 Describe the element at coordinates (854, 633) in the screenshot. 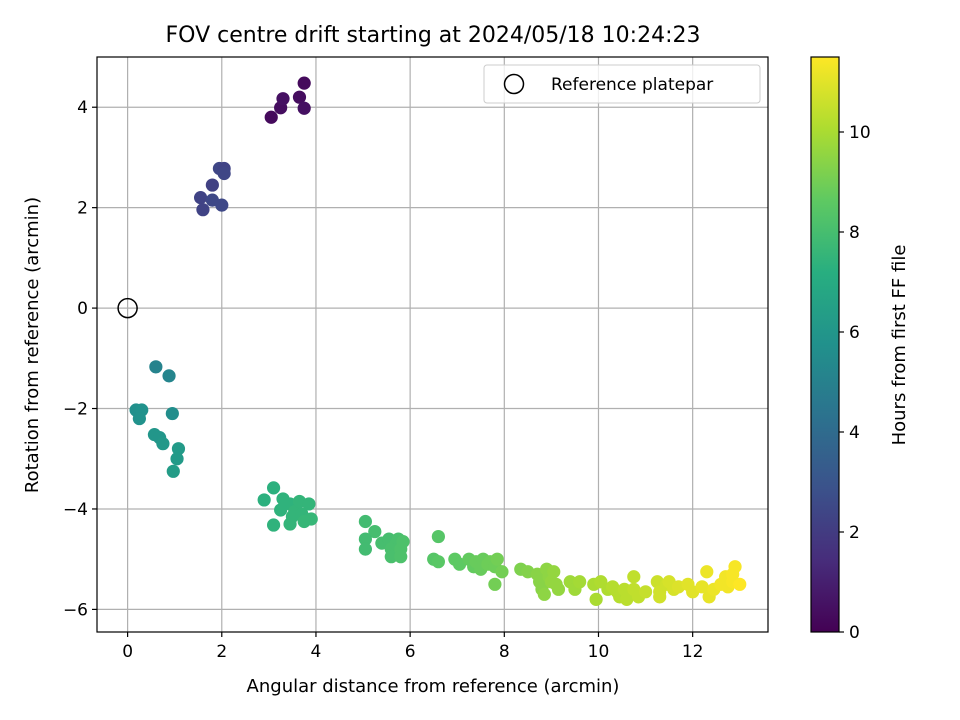

I see `colorbar-tick-label: 0` at that location.